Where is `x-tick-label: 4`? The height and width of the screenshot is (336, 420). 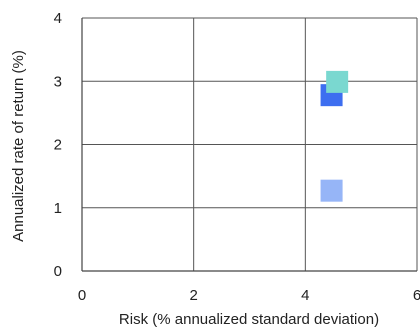 x-tick-label: 4 is located at coordinates (305, 295).